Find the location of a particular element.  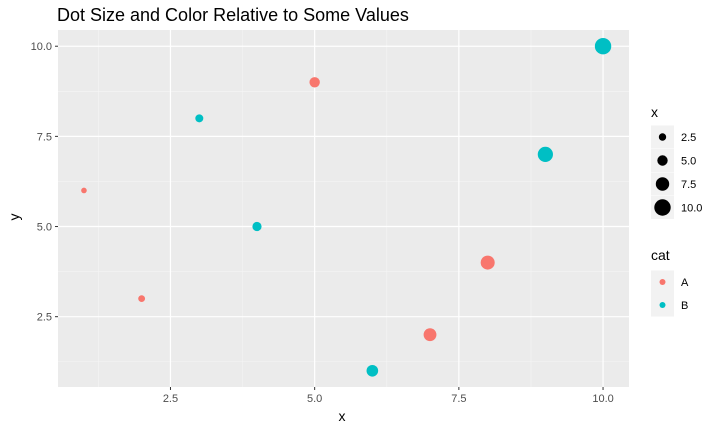

size-legend-label: 2.5 is located at coordinates (688, 138).